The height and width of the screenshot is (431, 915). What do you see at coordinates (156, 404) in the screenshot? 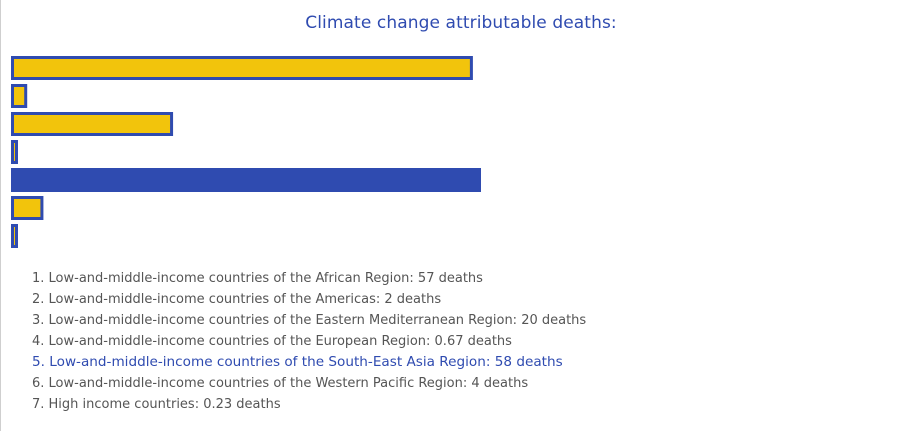
I see `legend-item-high-income: 7. High income countries: 0.23 deaths` at bounding box center [156, 404].